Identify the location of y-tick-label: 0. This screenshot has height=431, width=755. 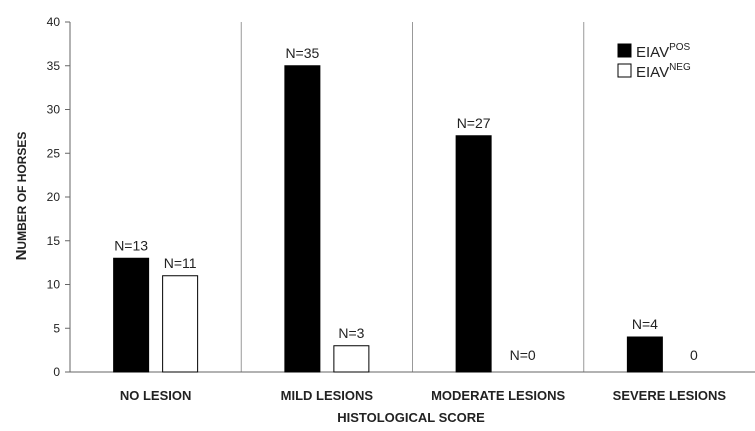
(56, 372).